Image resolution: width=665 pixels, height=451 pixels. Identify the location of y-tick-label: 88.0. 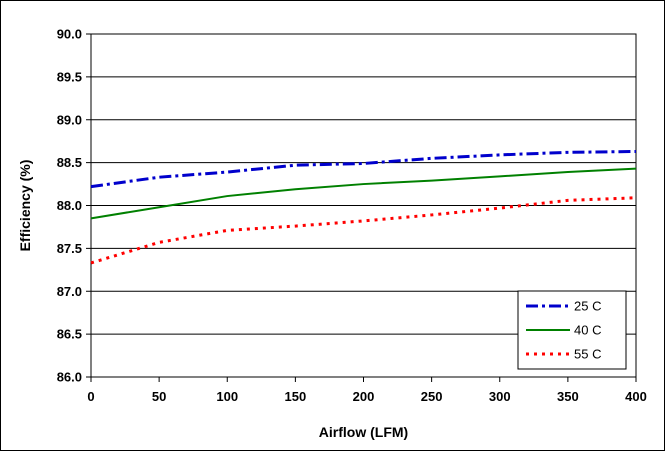
(69, 205).